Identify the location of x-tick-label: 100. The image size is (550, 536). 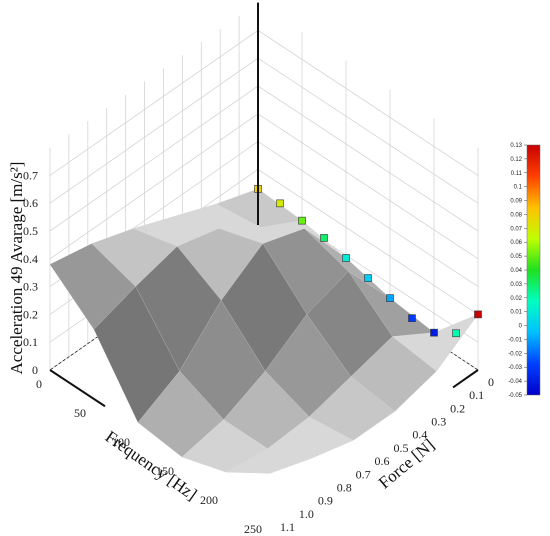
(121, 442).